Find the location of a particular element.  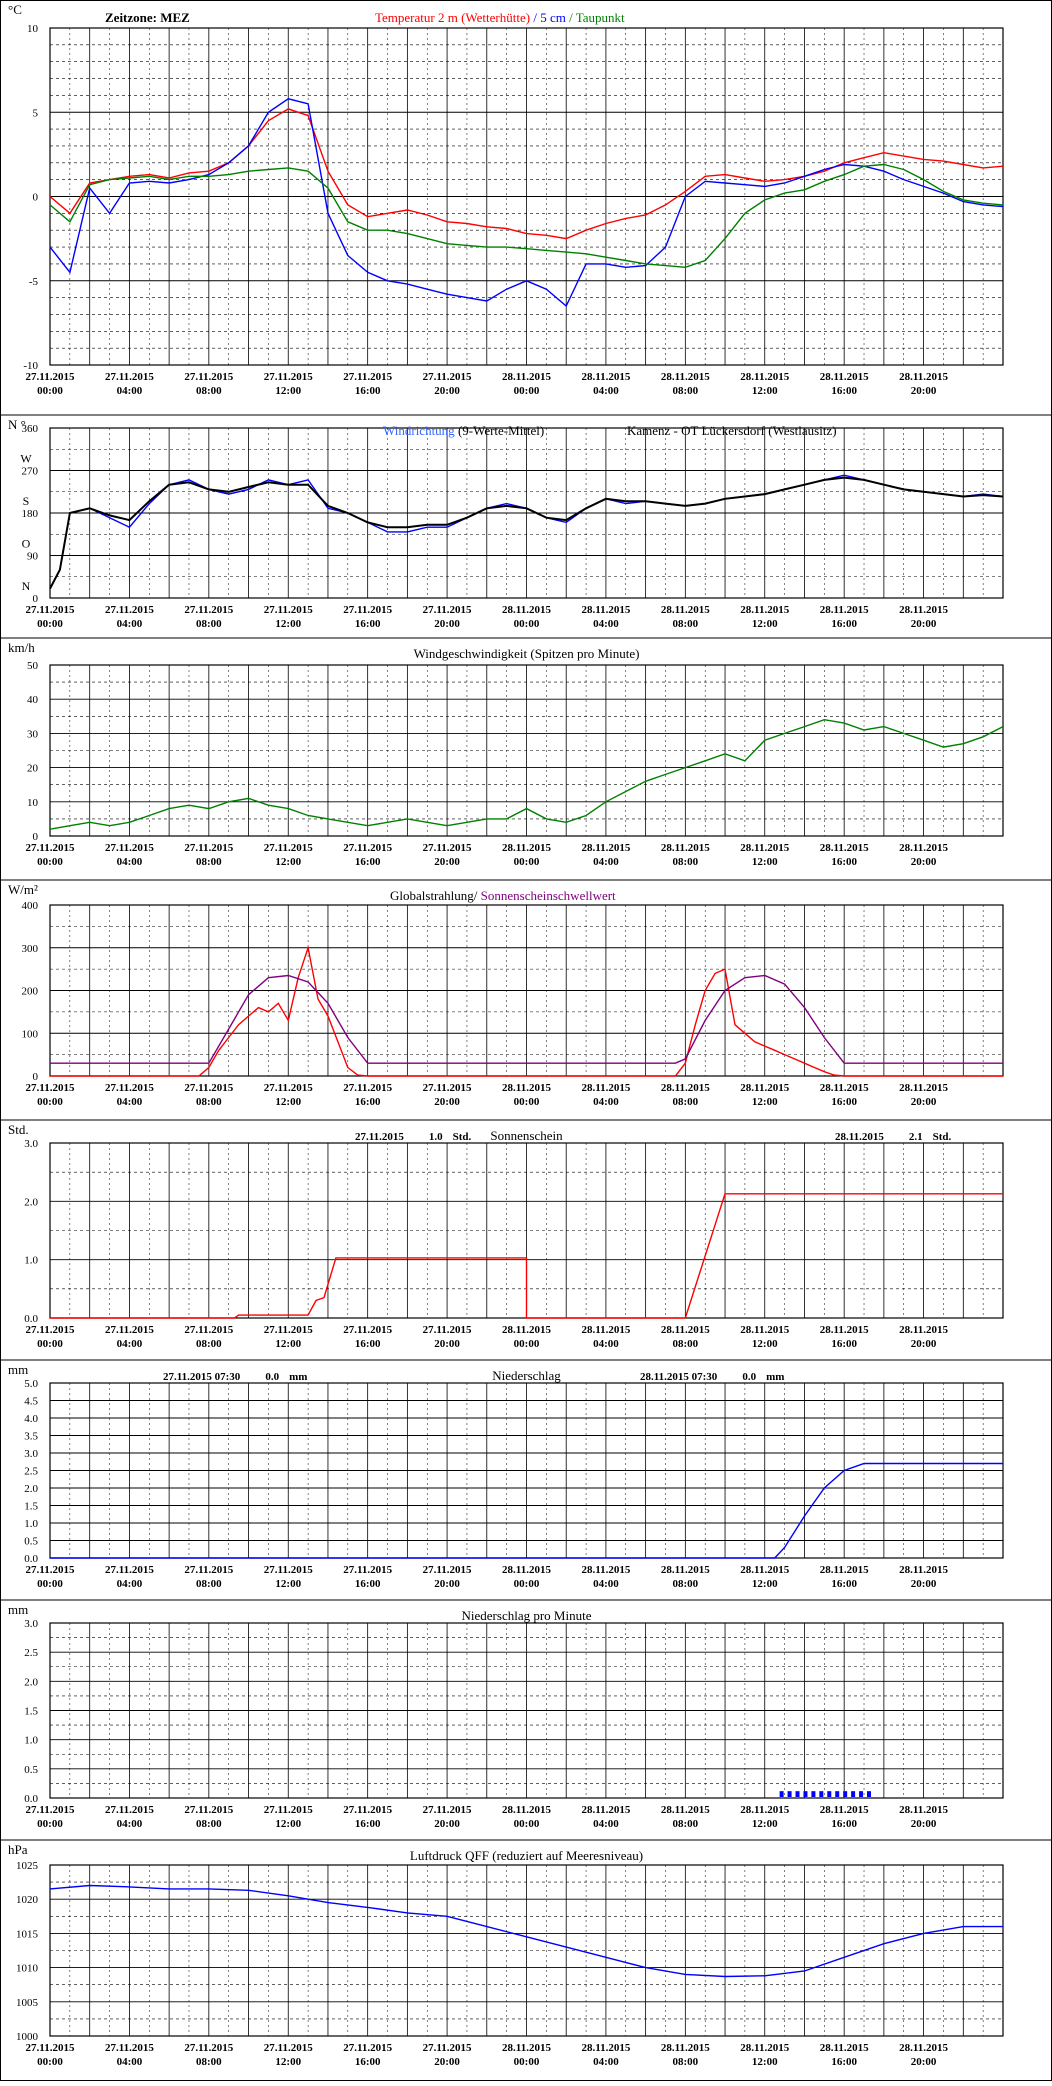

y-tick-label: 200 is located at coordinates (30, 992).